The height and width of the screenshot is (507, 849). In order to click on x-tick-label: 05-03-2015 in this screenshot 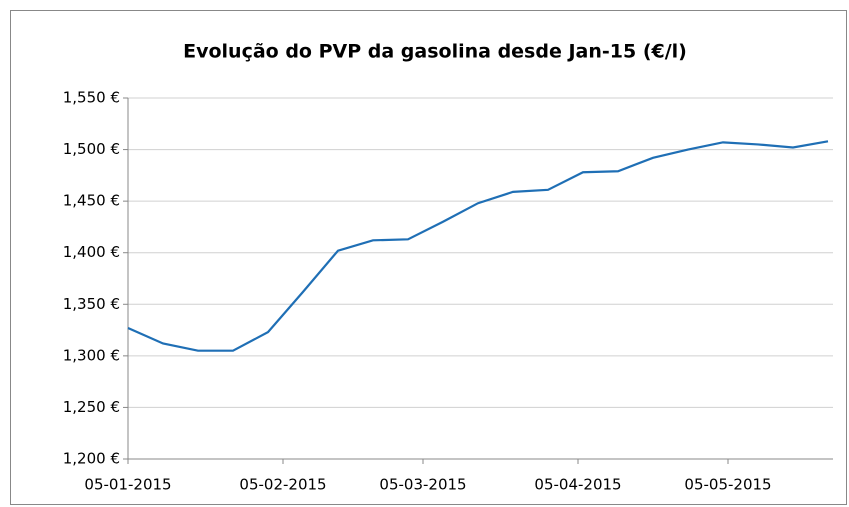, I will do `click(422, 485)`.